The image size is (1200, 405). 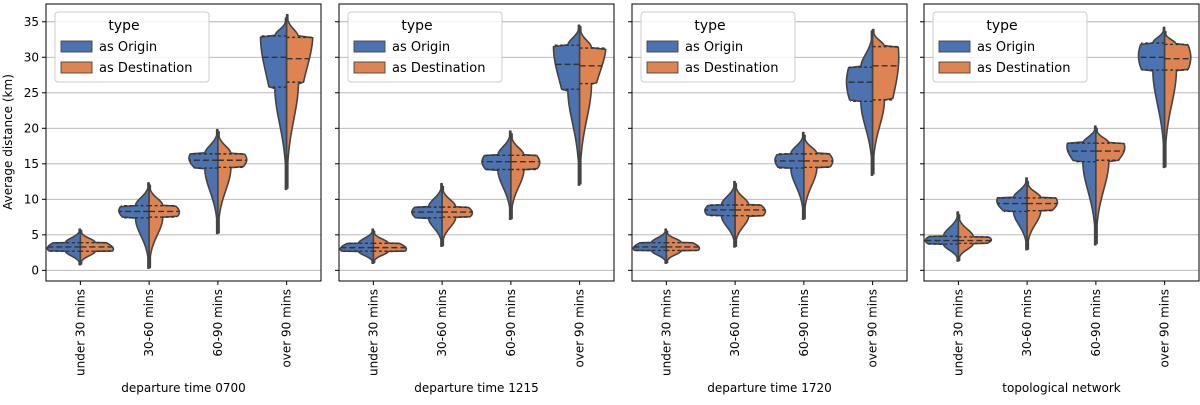 I want to click on legend-title-1: type, so click(x=123, y=26).